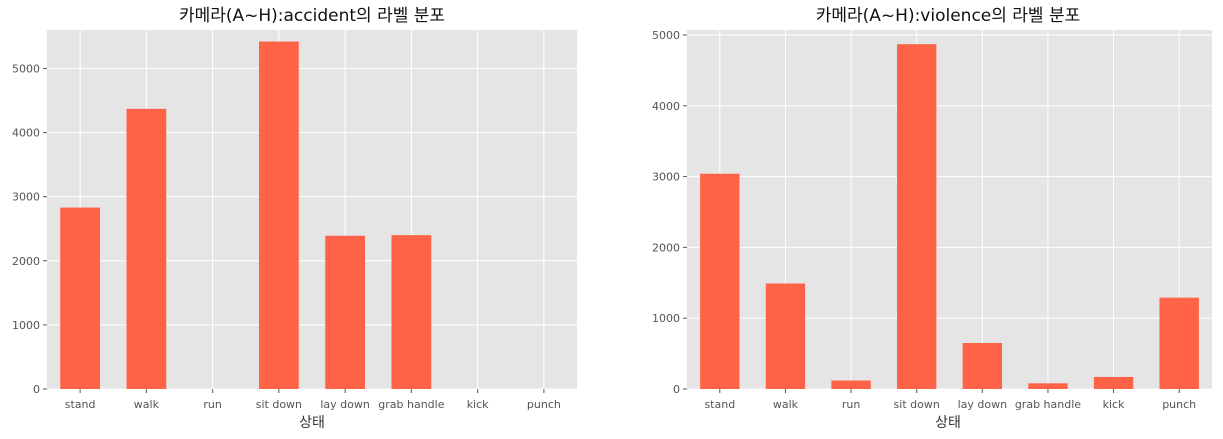  Describe the element at coordinates (1113, 382) in the screenshot. I see `bar-kick` at that location.